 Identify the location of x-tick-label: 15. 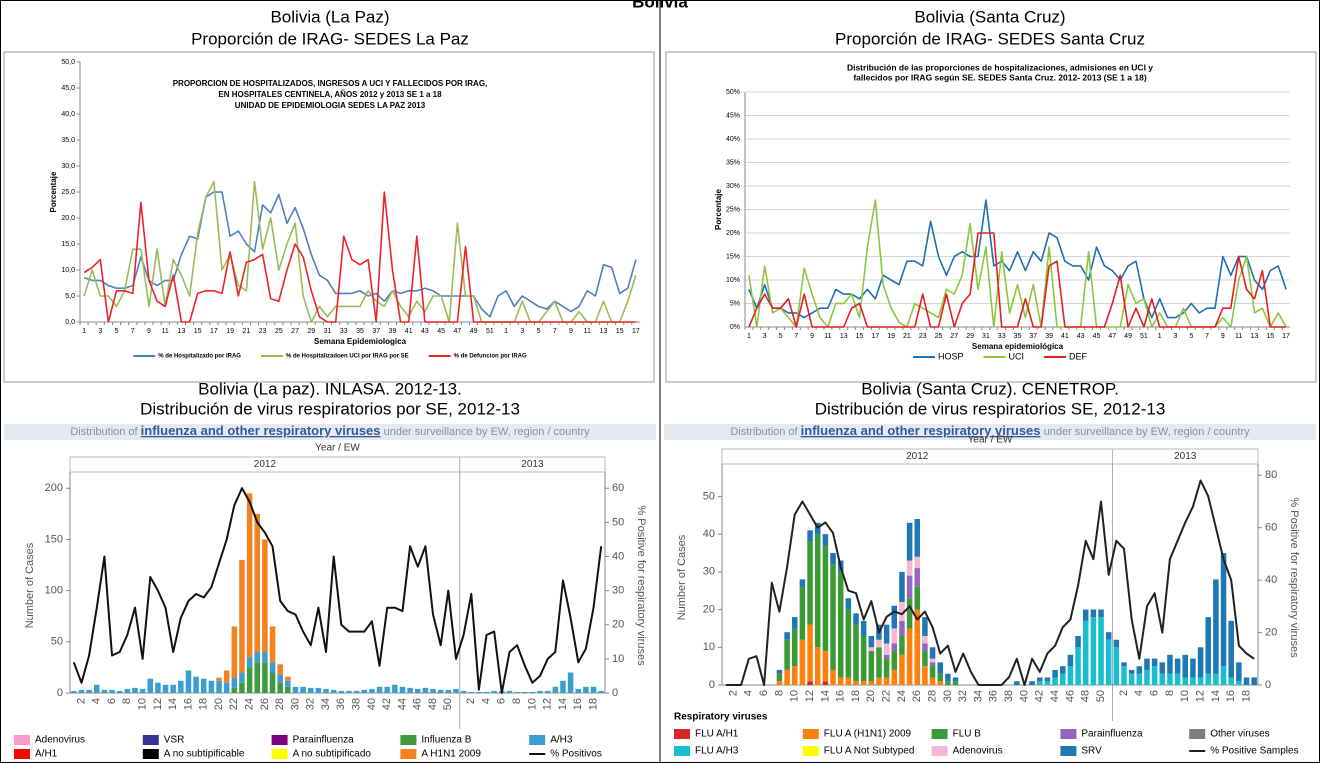
(620, 331).